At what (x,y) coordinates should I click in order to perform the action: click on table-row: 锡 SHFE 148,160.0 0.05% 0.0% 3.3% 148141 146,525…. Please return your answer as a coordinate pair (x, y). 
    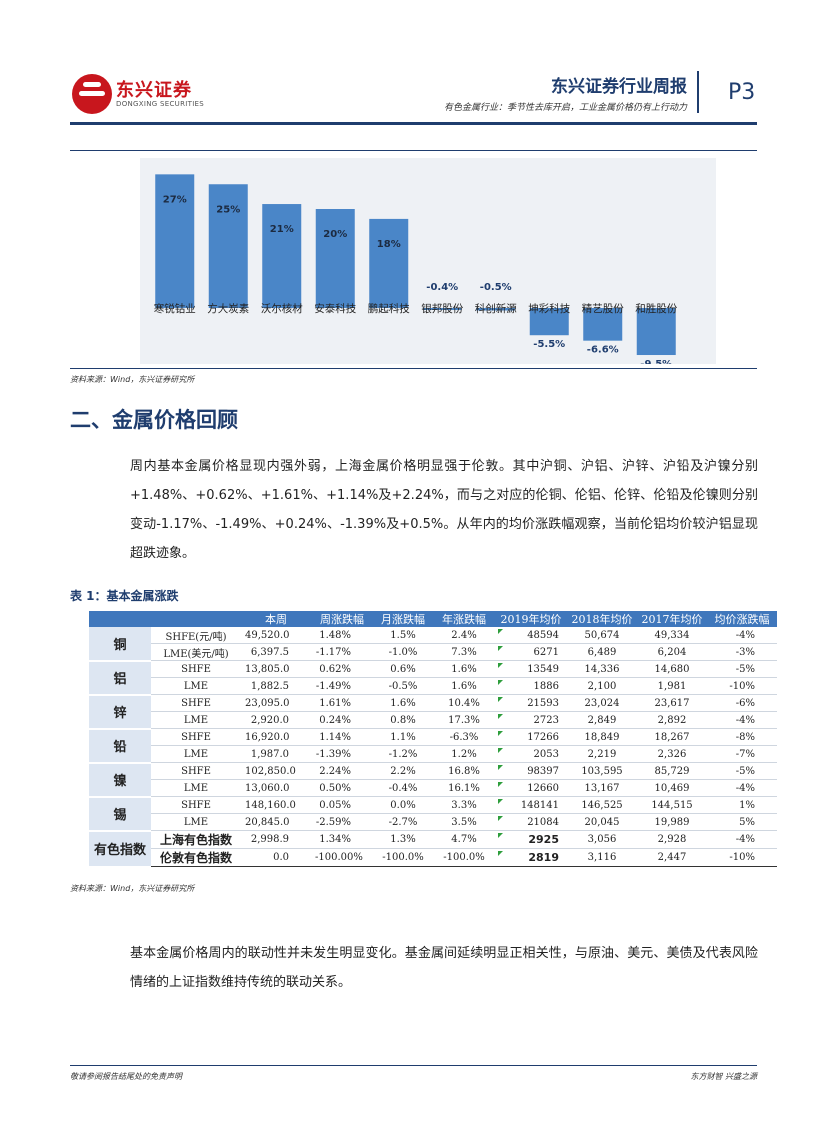
    Looking at the image, I should click on (433, 814).